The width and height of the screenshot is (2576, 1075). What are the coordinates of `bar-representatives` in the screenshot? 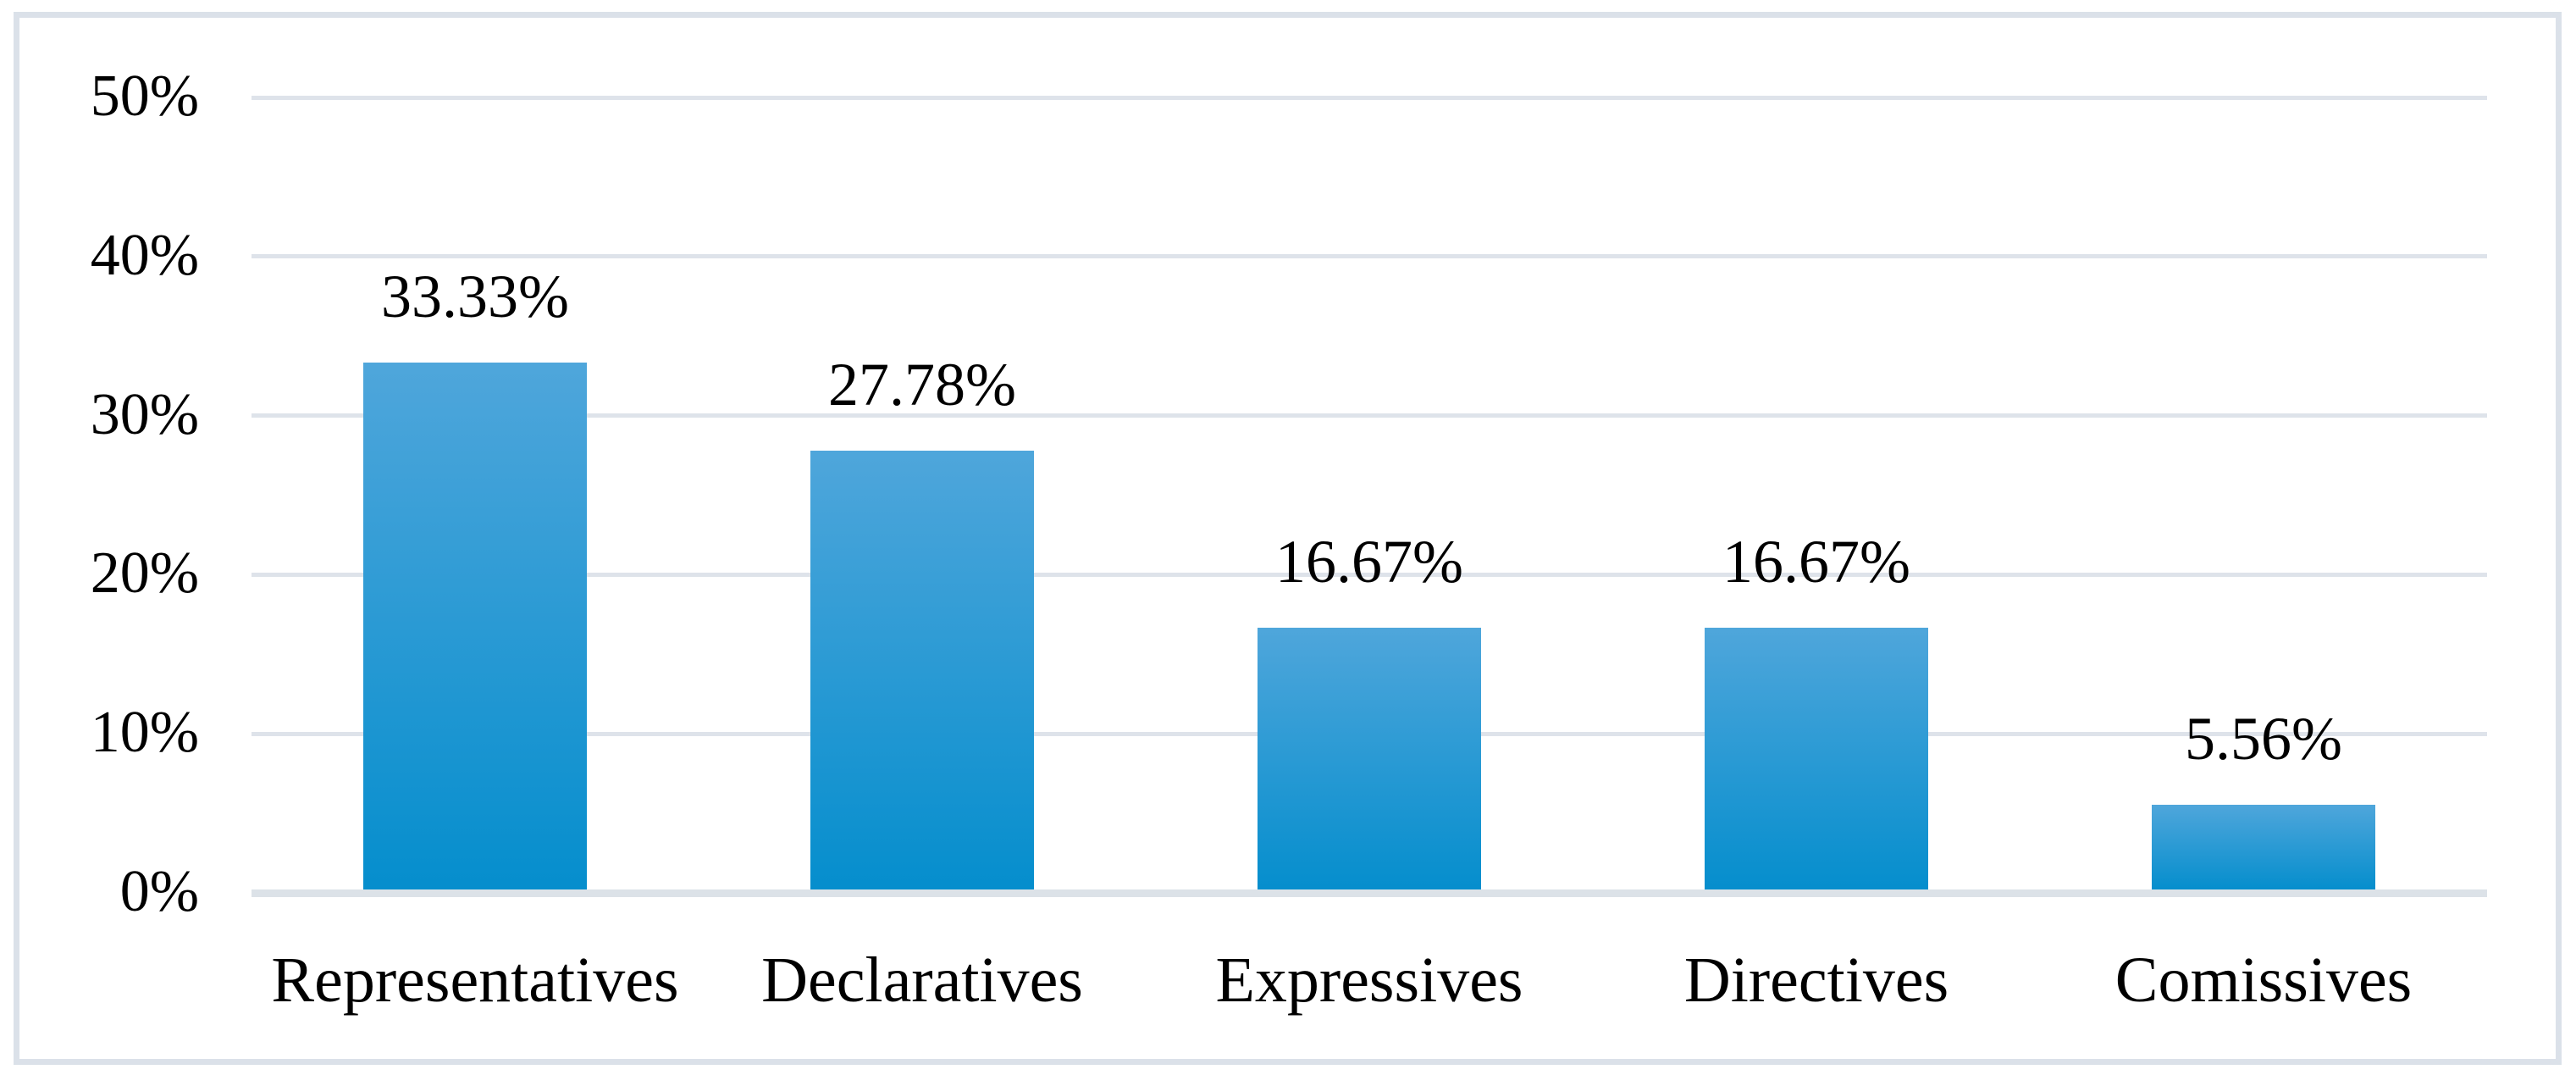 It's located at (475, 626).